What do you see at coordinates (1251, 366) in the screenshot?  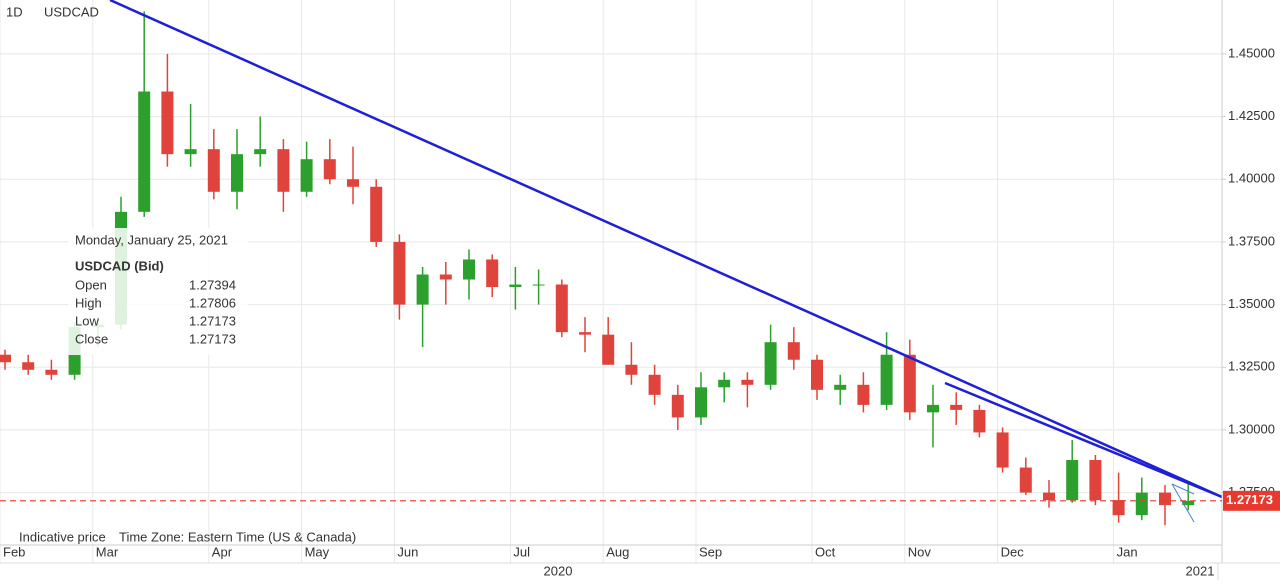 I see `y-tick-label: 1.32500` at bounding box center [1251, 366].